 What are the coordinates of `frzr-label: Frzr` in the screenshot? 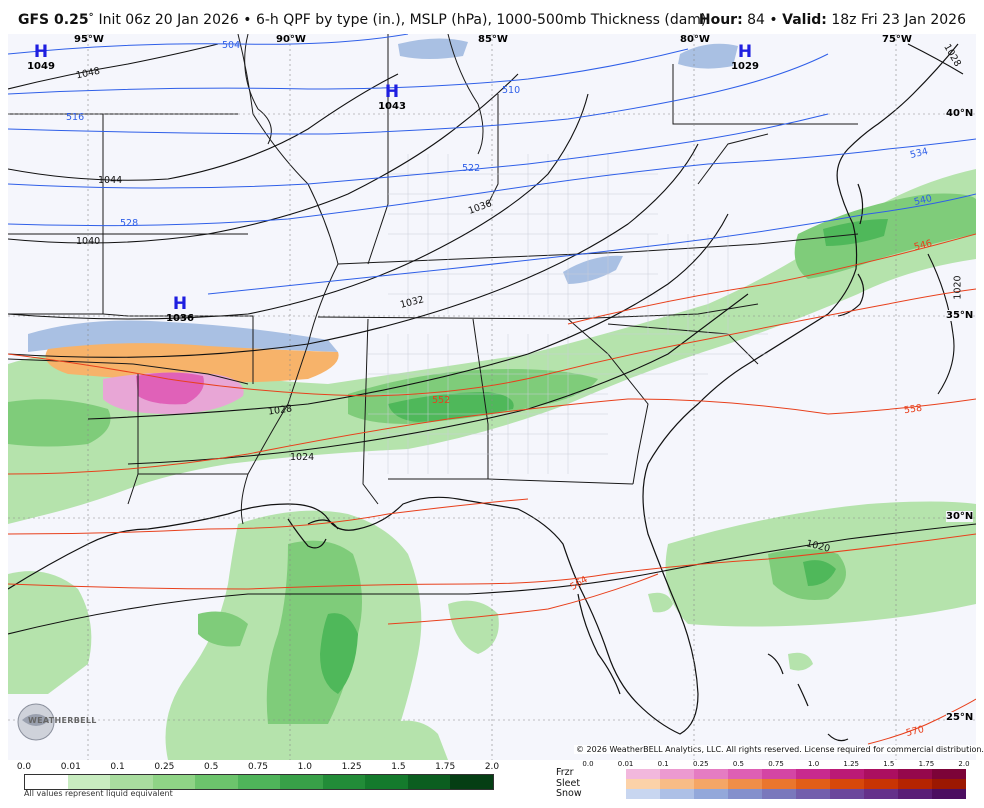 It's located at (565, 772).